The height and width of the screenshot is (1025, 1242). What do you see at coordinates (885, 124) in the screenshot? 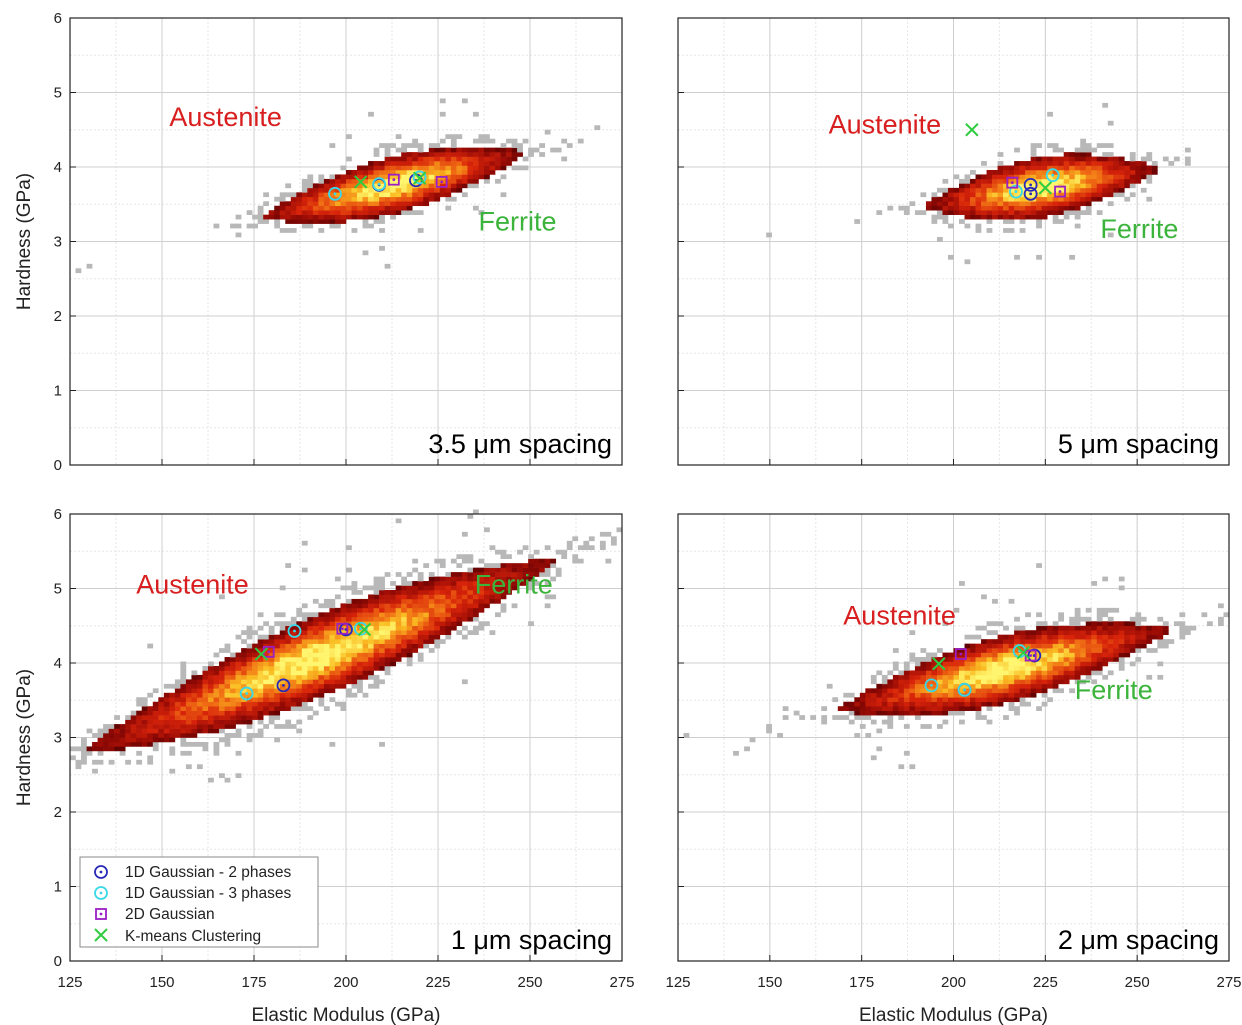
I see `phase-label-austenite: Austenite` at bounding box center [885, 124].